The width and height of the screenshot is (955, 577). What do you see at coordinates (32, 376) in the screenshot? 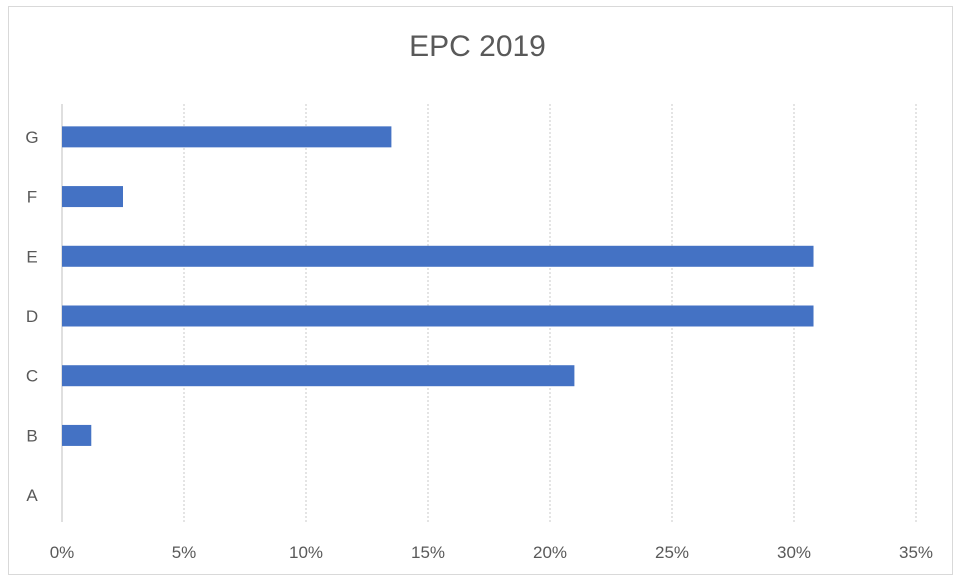
I see `category-label: C` at bounding box center [32, 376].